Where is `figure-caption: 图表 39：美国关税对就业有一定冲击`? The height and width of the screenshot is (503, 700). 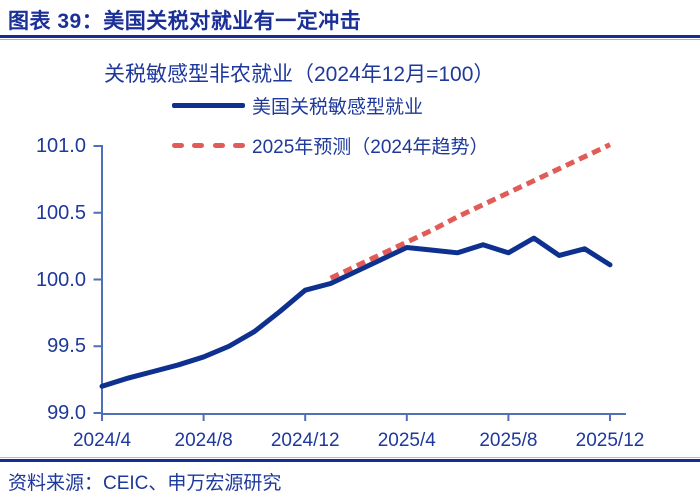 figure-caption: 图表 39：美国关税对就业有一定冲击 is located at coordinates (185, 21).